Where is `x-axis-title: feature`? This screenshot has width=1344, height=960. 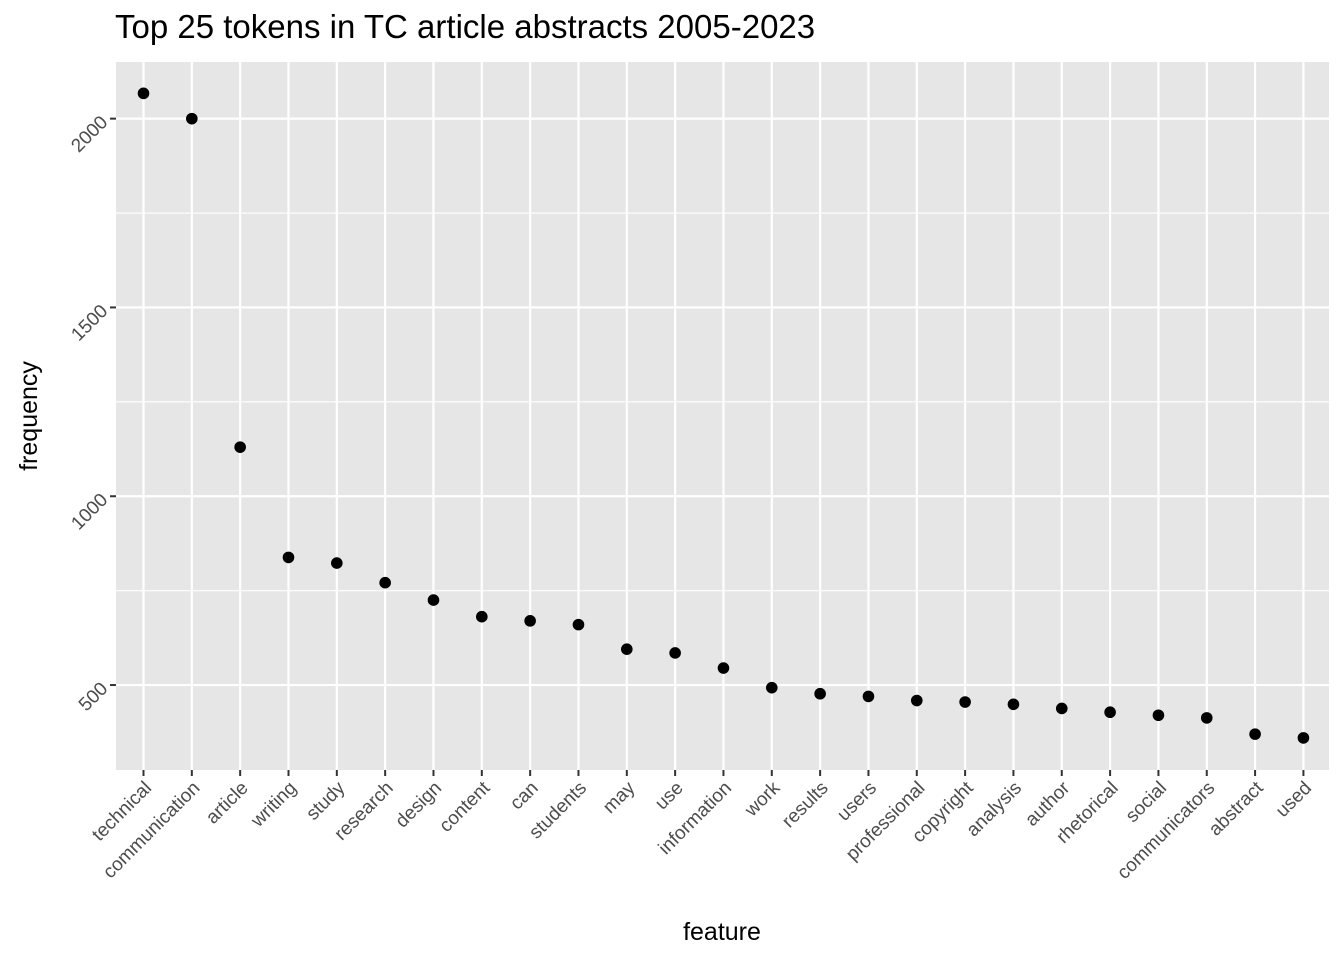 x-axis-title: feature is located at coordinates (722, 932).